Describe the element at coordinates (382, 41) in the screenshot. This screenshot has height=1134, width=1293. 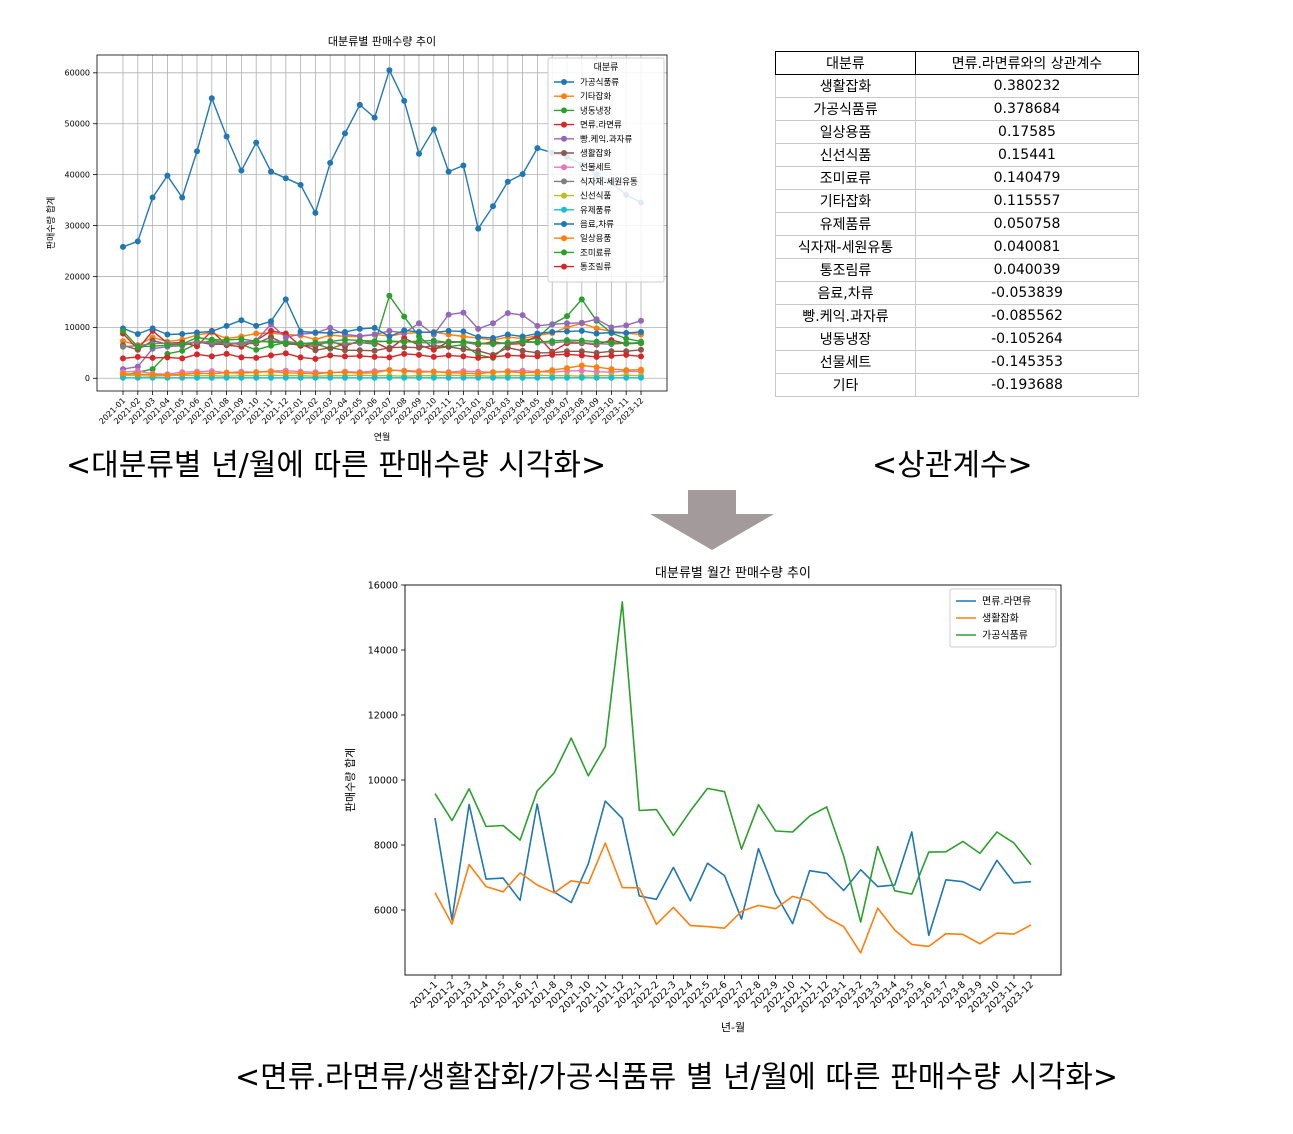
I see `chart1-title: 대분류별 판매수량 추이` at that location.